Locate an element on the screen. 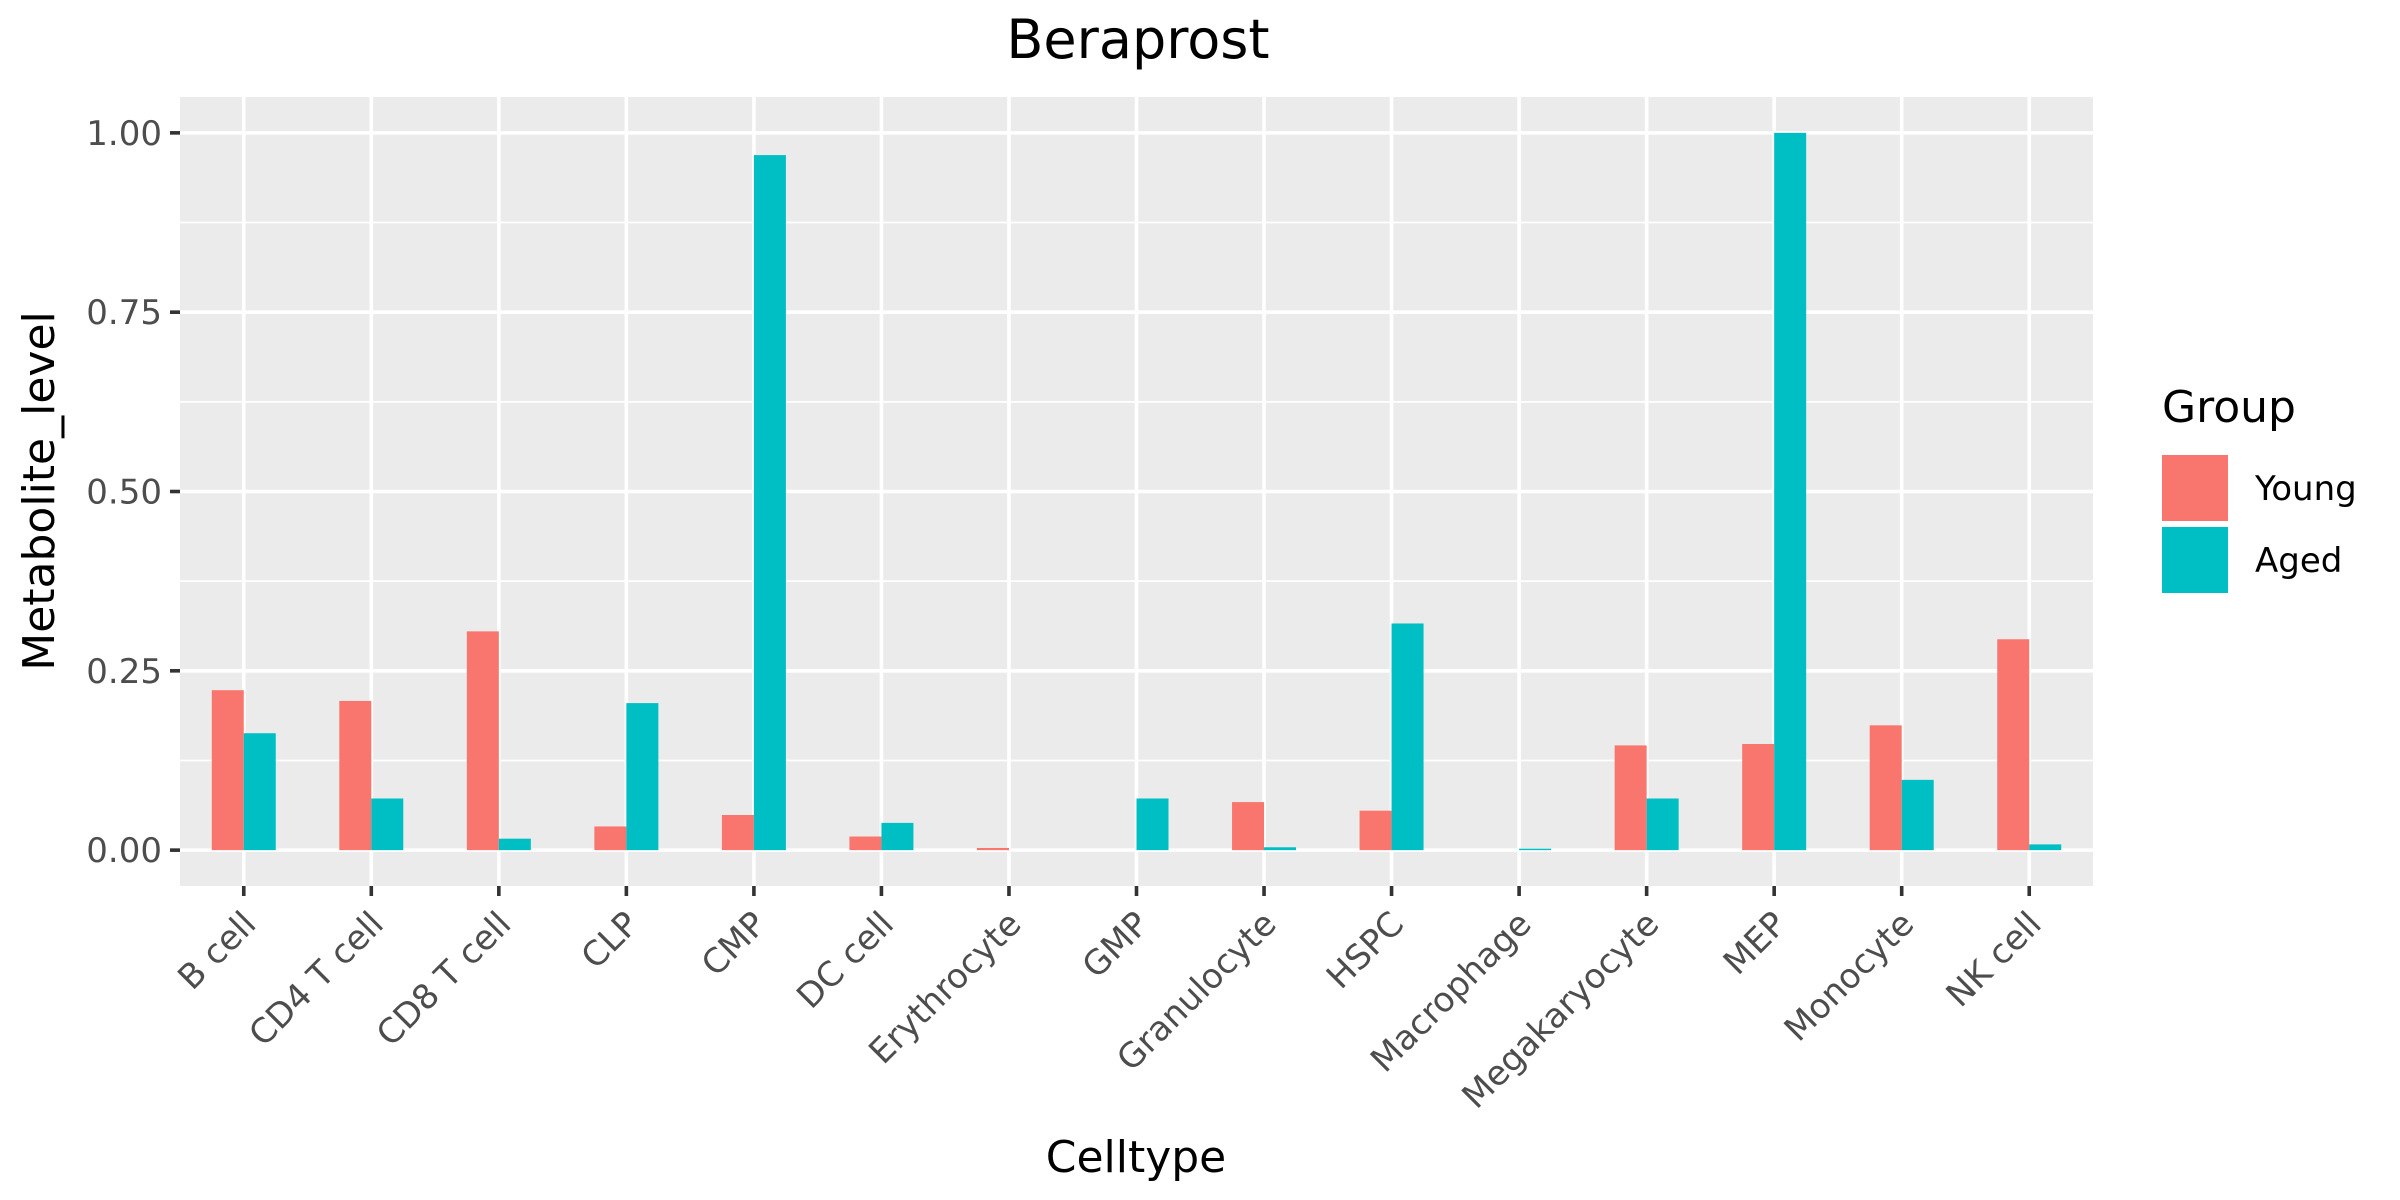 The image size is (2400, 1200). x-tick-label: CD4 T cell is located at coordinates (316, 979).